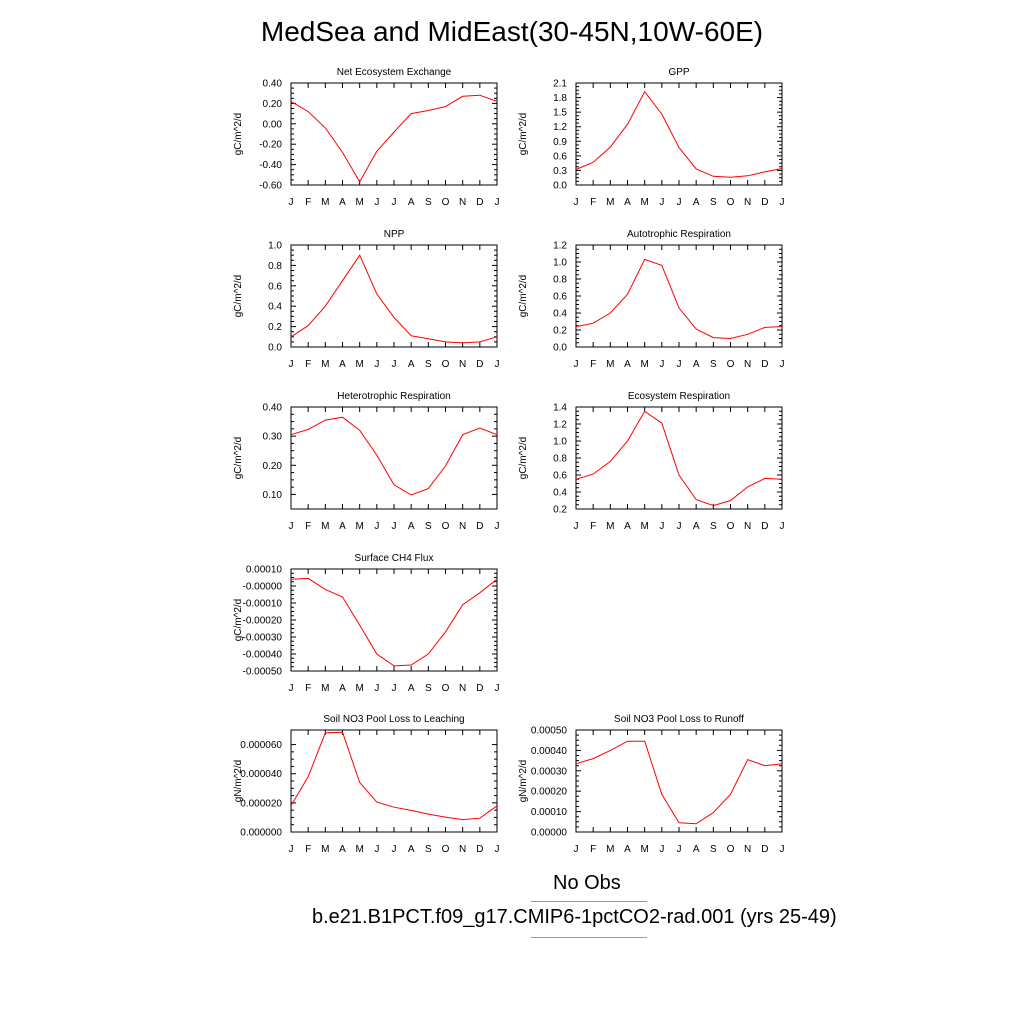  What do you see at coordinates (270, 186) in the screenshot?
I see `y-tick-label: -0.60` at bounding box center [270, 186].